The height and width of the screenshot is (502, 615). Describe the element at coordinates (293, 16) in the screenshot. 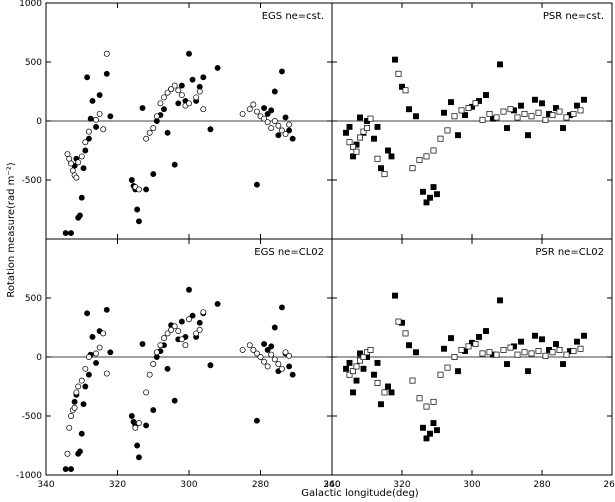

I see `panel-label: EGS ne=cst.` at that location.